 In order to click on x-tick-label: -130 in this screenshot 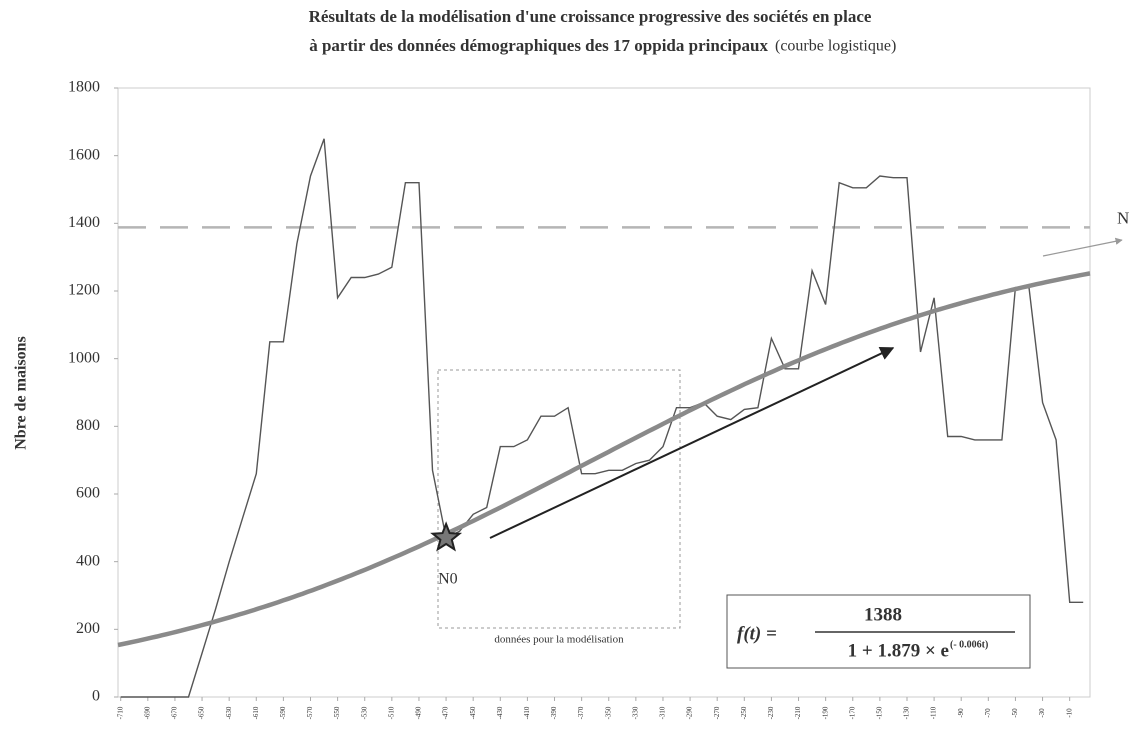, I will do `click(907, 712)`.